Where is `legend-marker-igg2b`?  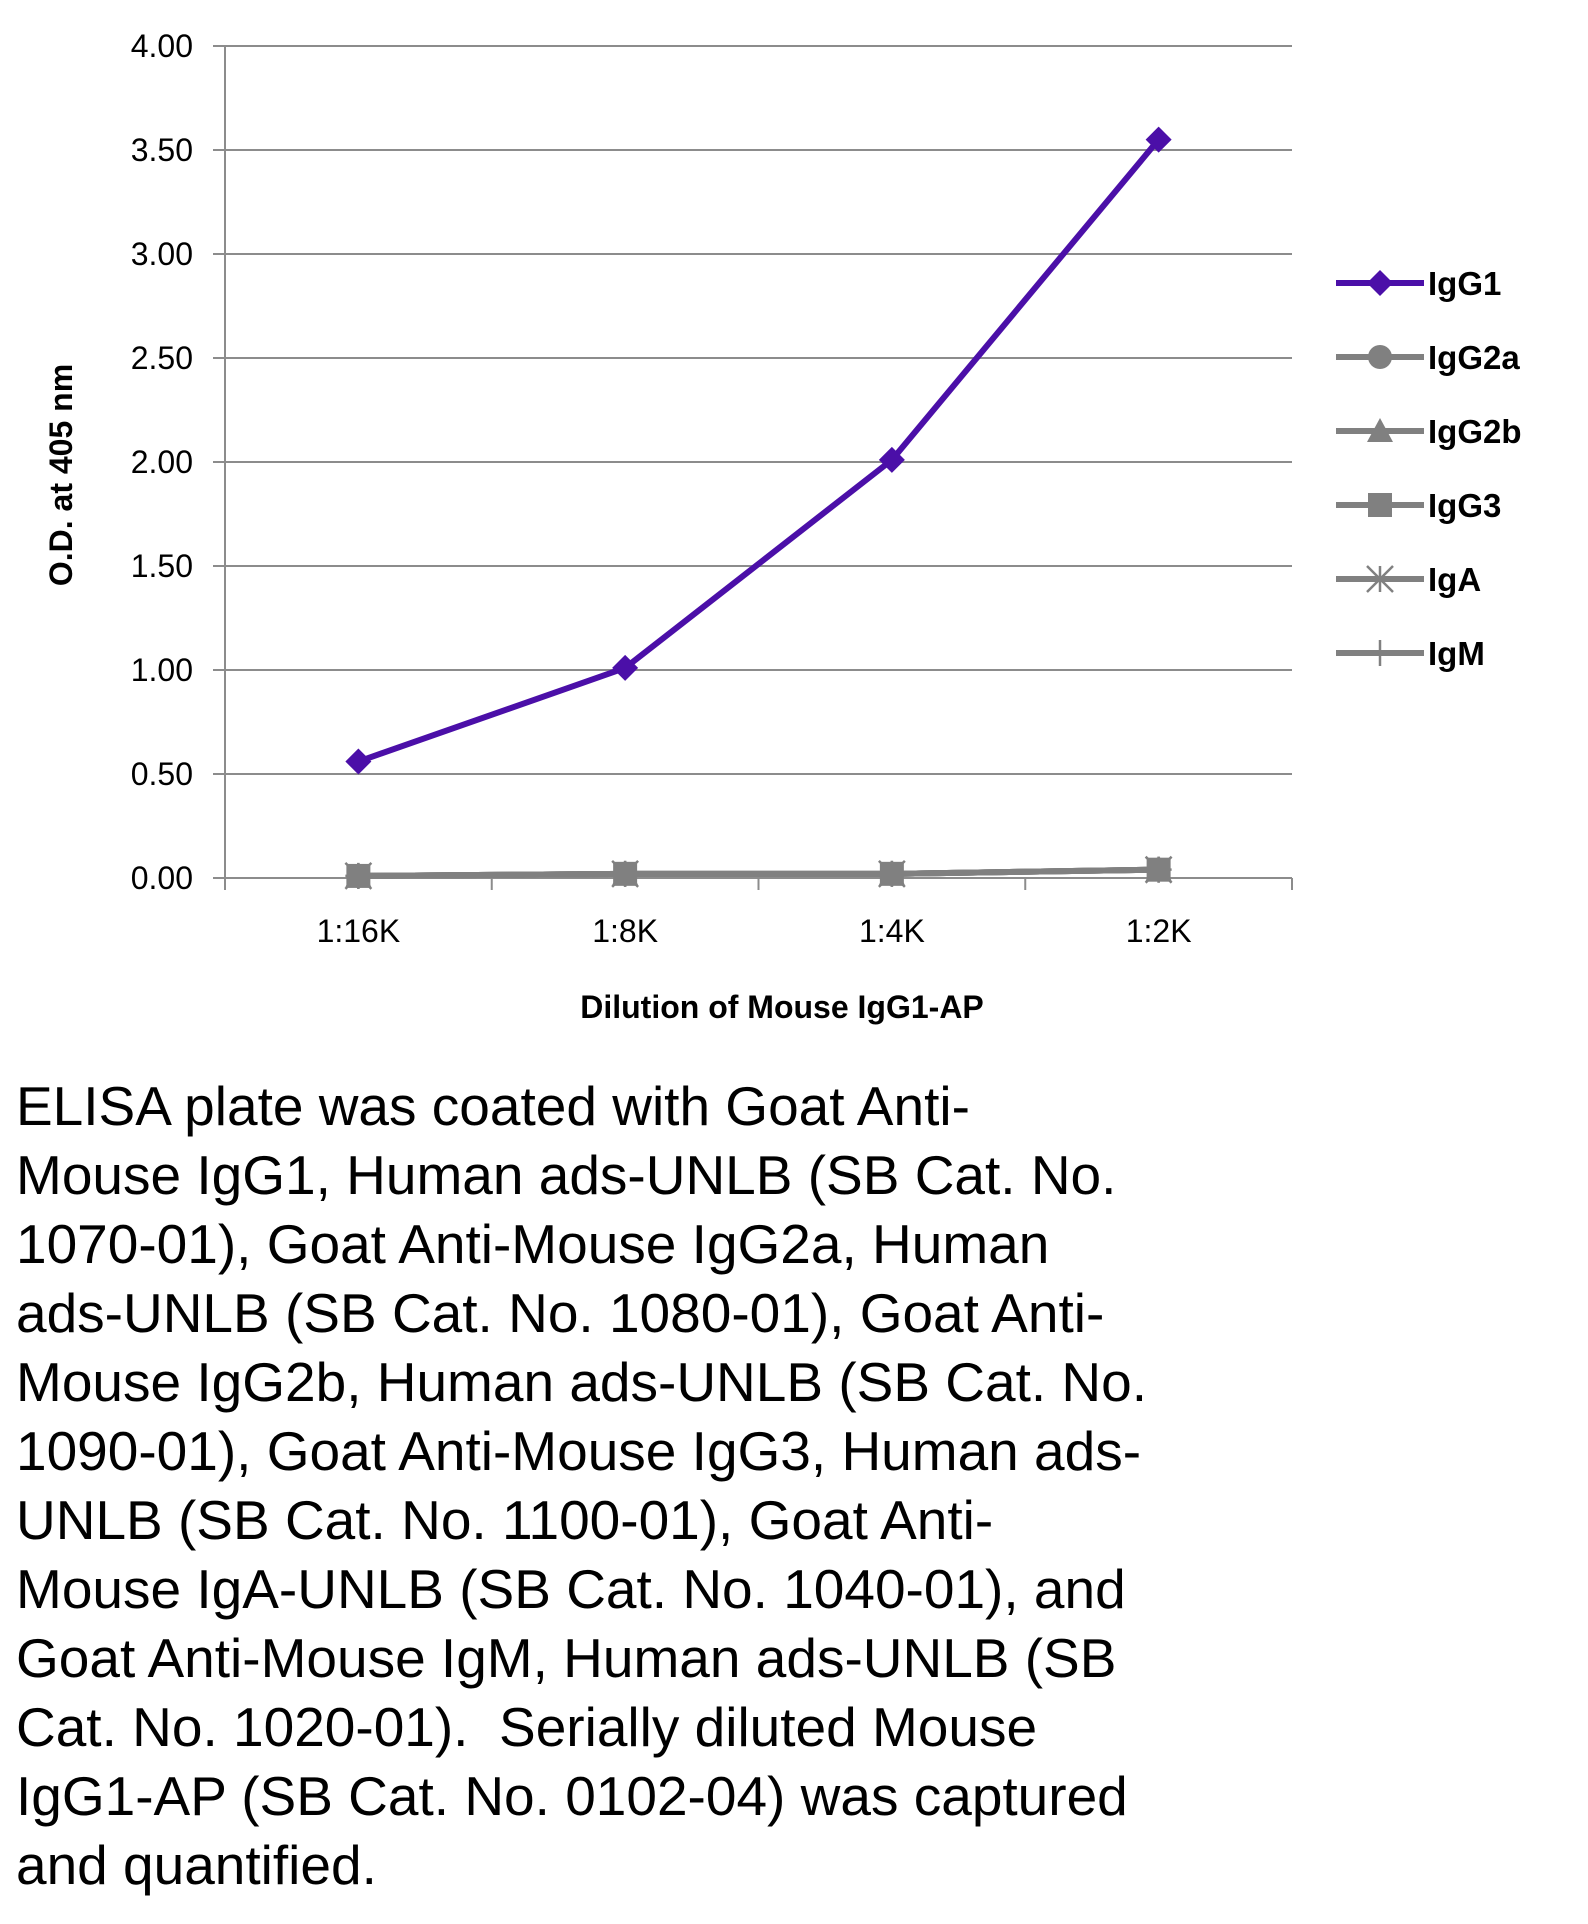 legend-marker-igg2b is located at coordinates (1380, 430).